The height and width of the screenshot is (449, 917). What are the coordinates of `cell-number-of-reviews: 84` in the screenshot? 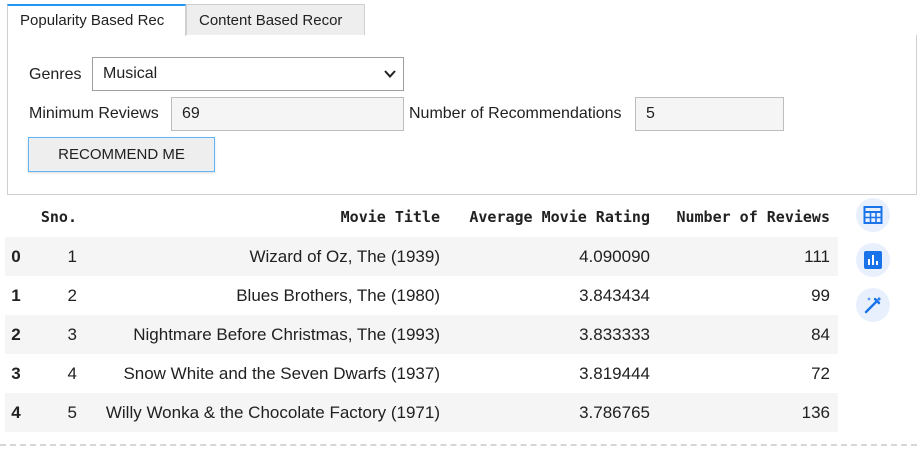 It's located at (820, 334).